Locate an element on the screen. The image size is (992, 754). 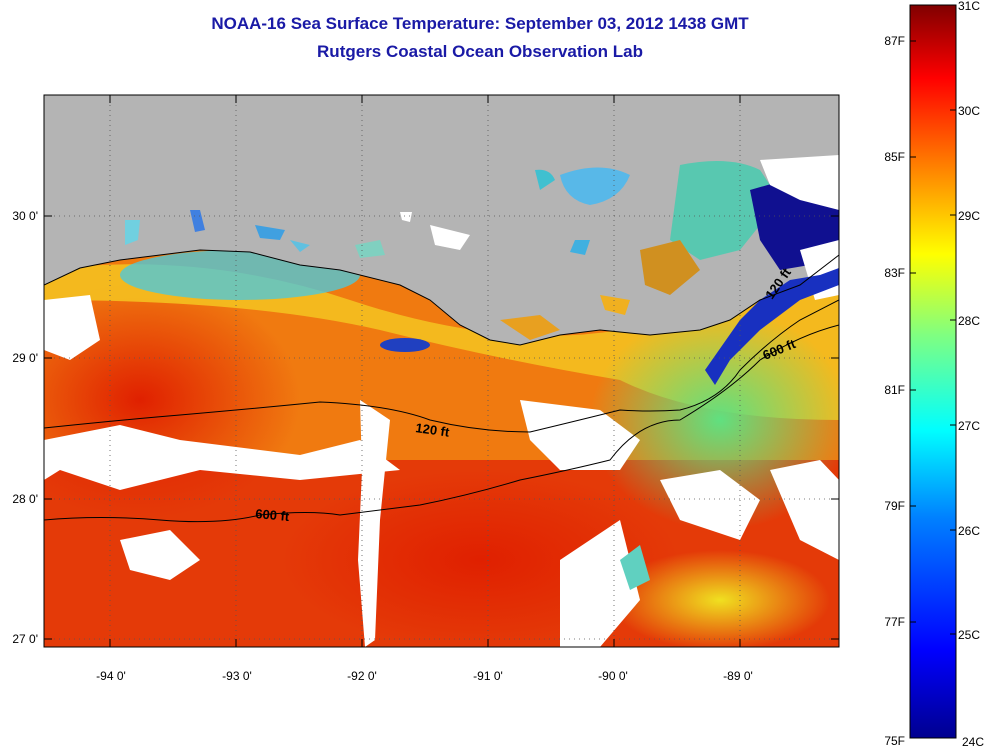
mild-water-southeast is located at coordinates (720, 598).